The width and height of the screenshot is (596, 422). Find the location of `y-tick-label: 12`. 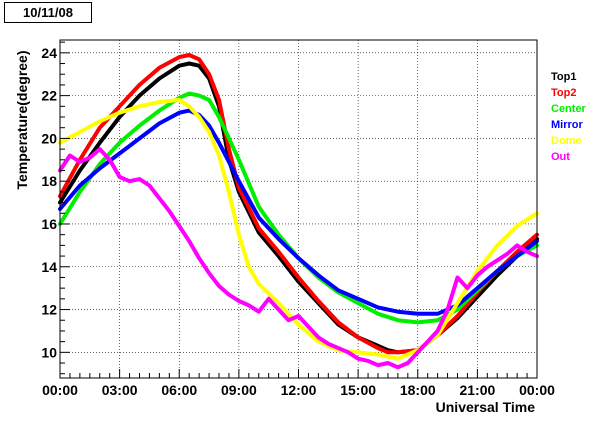

y-tick-label: 12 is located at coordinates (49, 310).